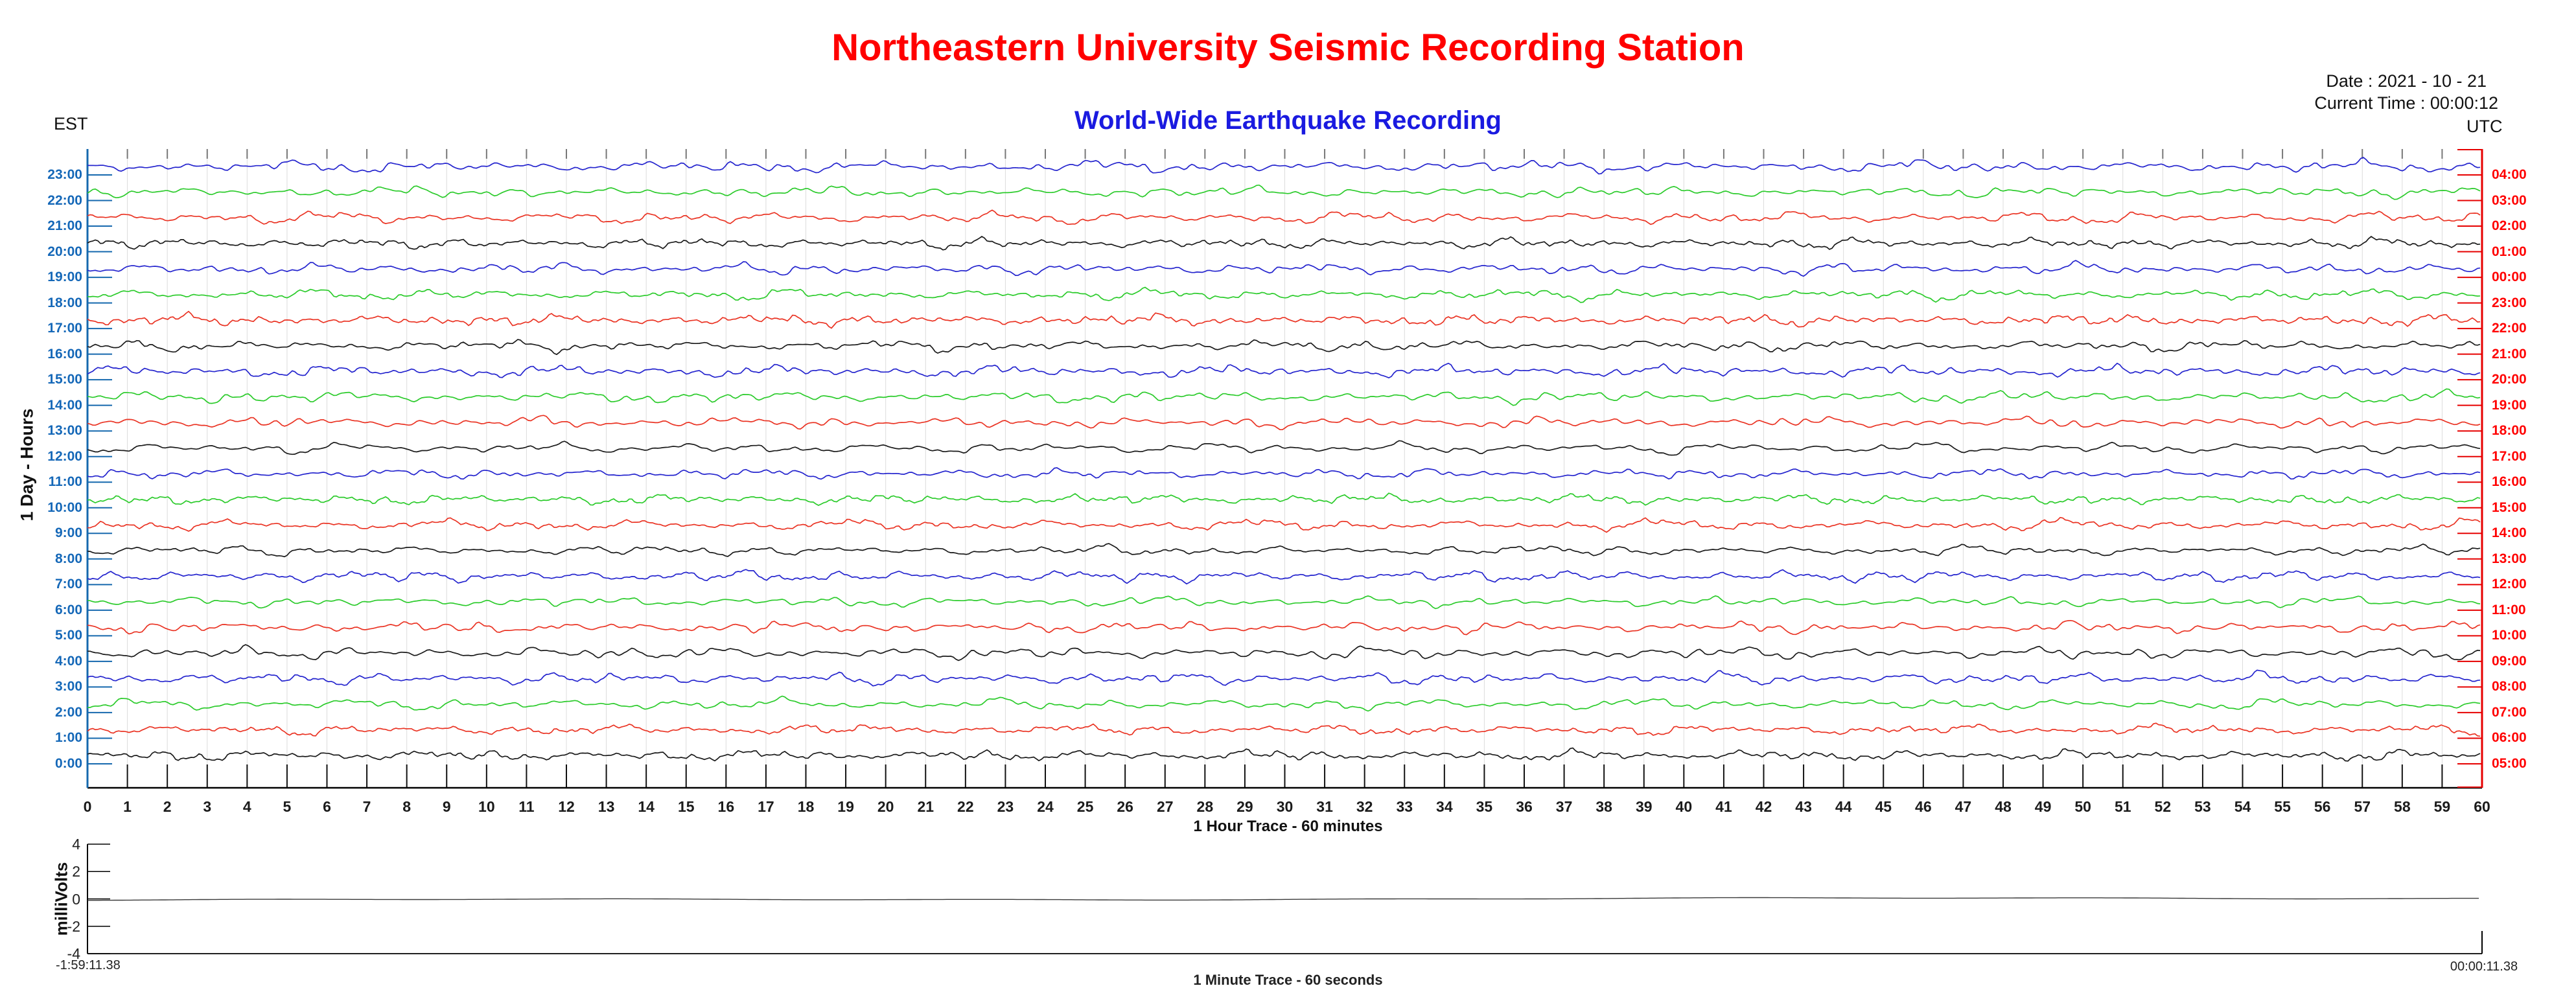 This screenshot has height=999, width=2576. Describe the element at coordinates (1288, 827) in the screenshot. I see `main-x-axis-title: 1 Hour Trace - 60 minutes` at that location.